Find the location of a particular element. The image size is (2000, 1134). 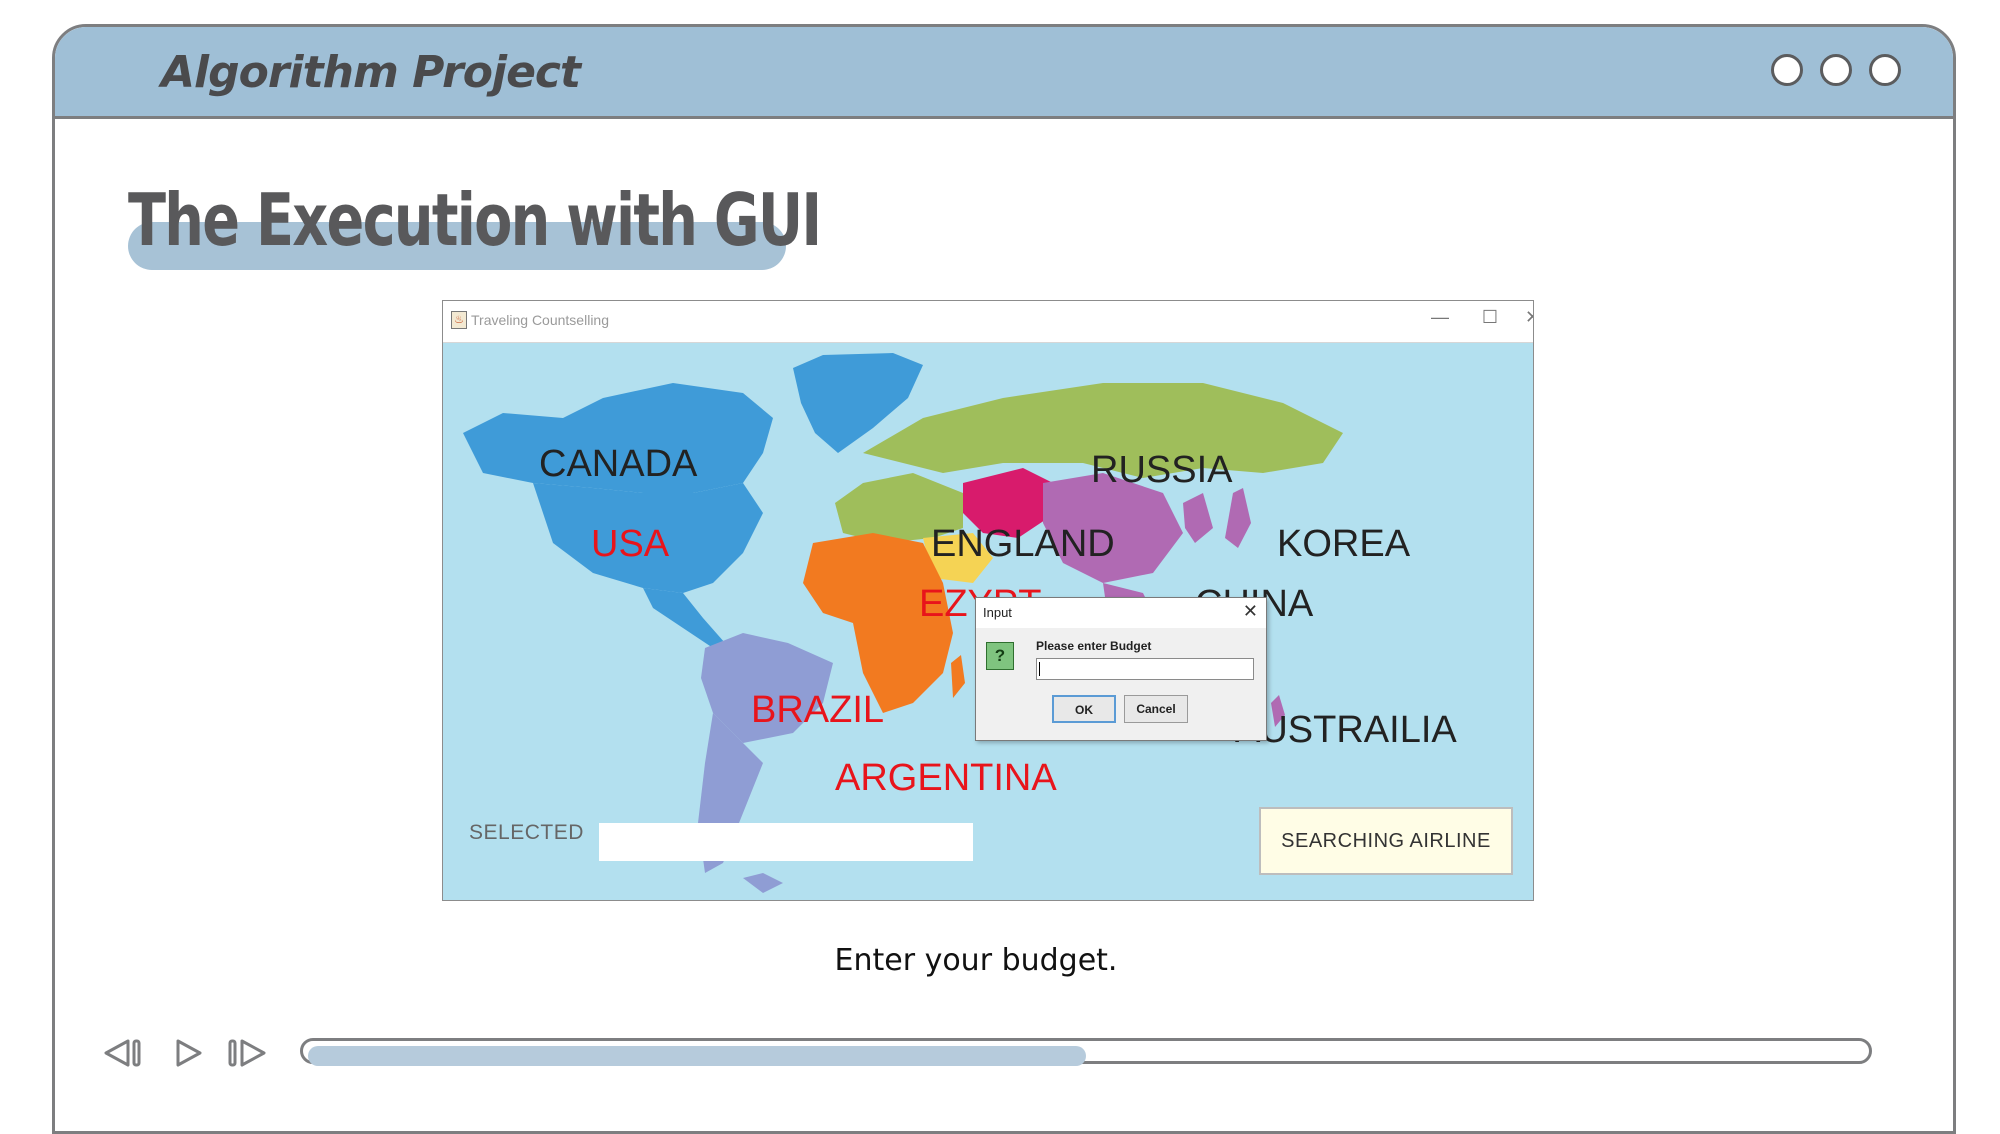

middle-east-shape is located at coordinates (958, 558).